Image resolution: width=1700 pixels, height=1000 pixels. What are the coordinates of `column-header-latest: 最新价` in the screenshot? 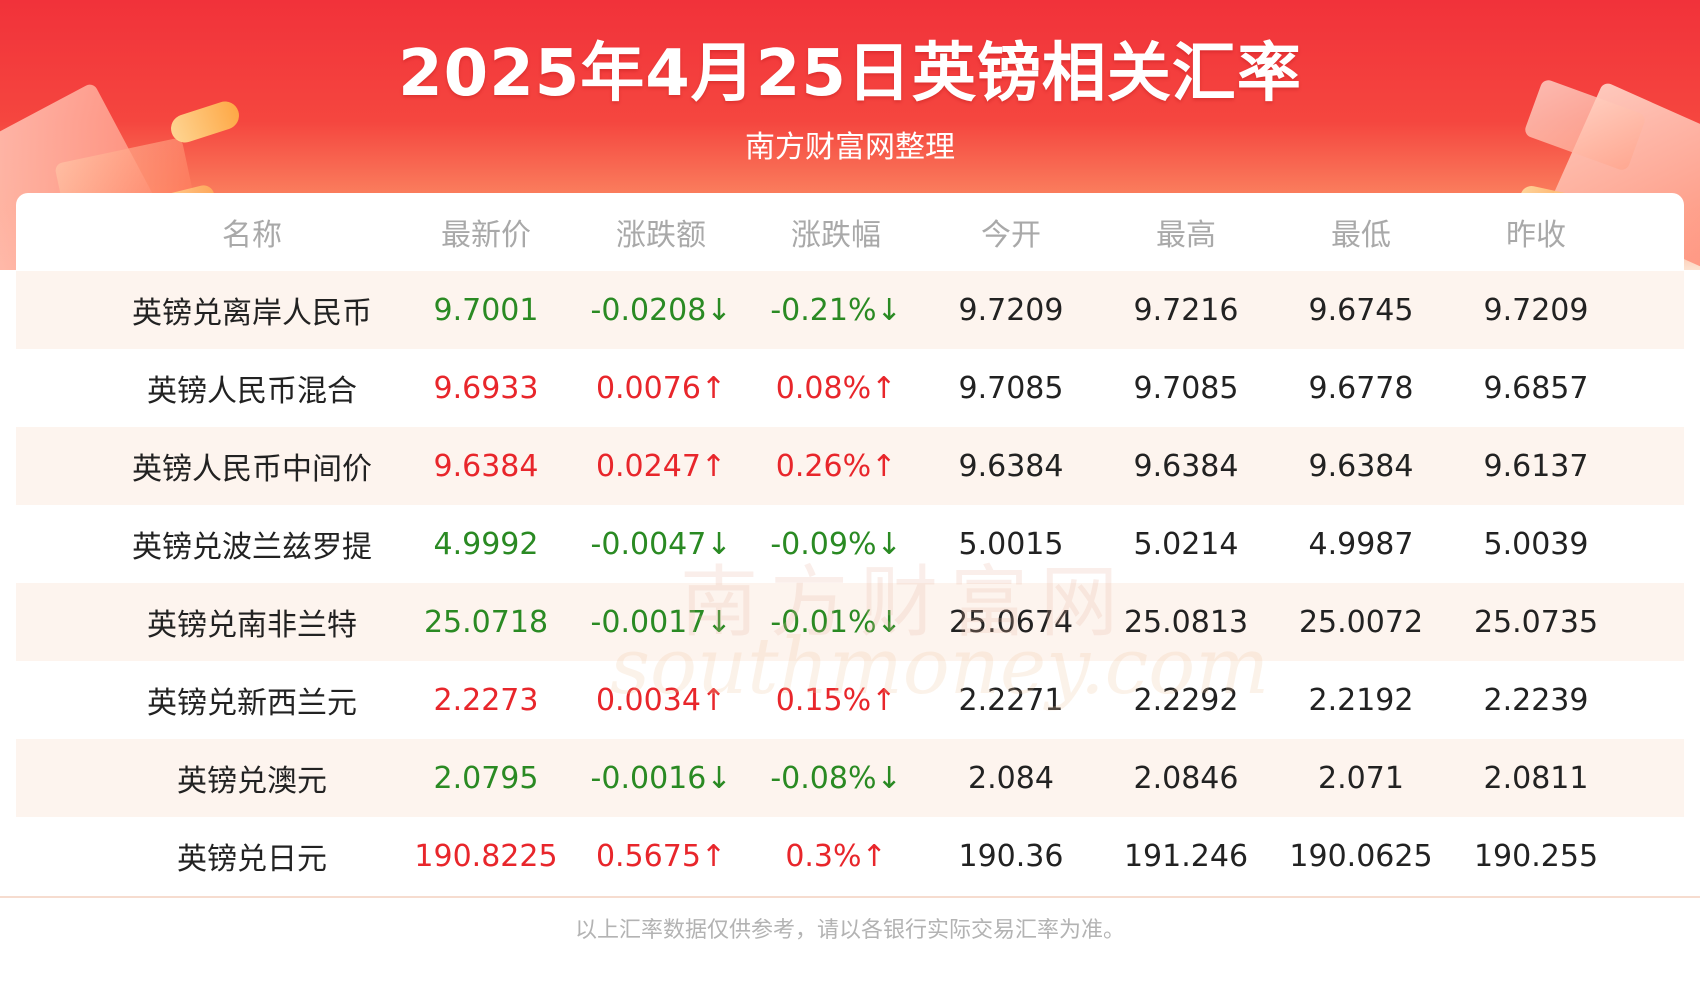 It's located at (486, 232).